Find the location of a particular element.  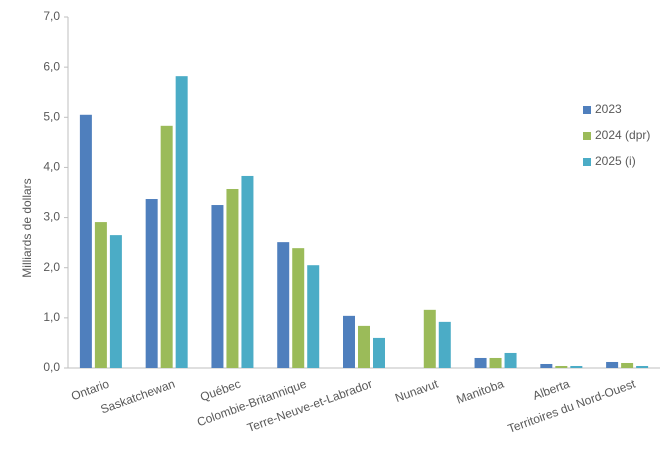

x-tick-label: Manitoba is located at coordinates (479, 392).